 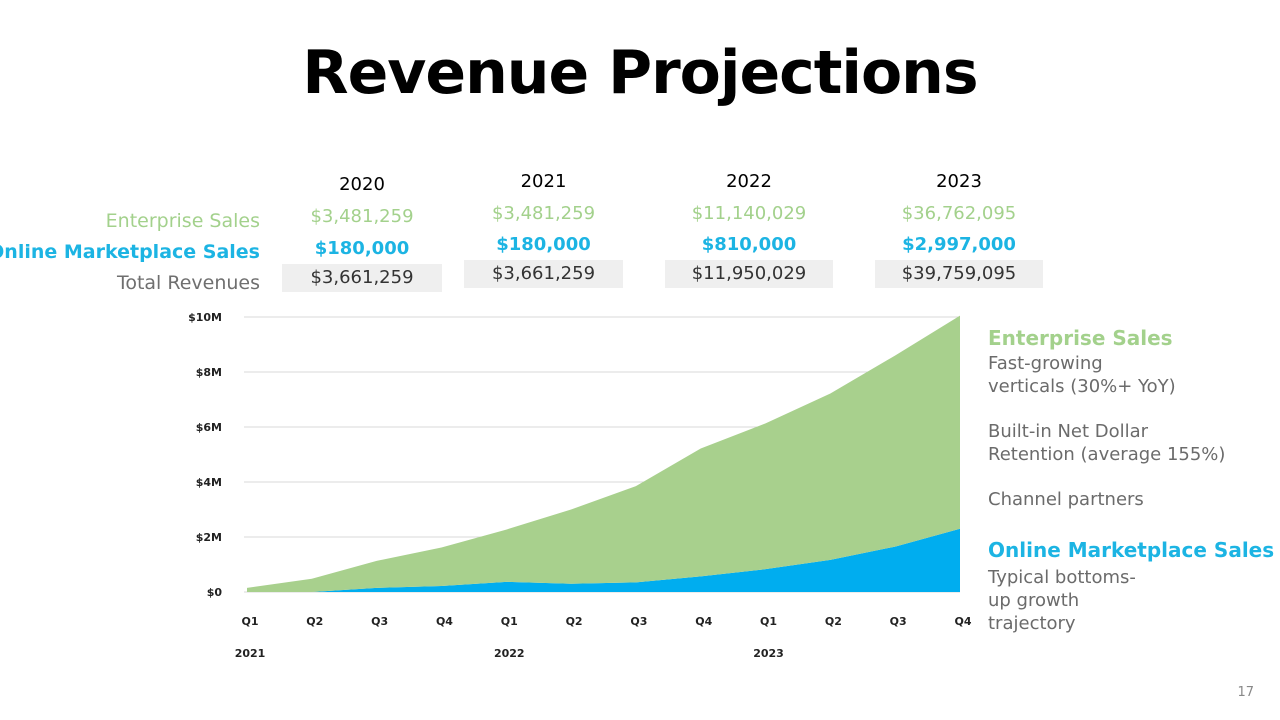 What do you see at coordinates (1245, 692) in the screenshot?
I see `page-number: 17` at bounding box center [1245, 692].